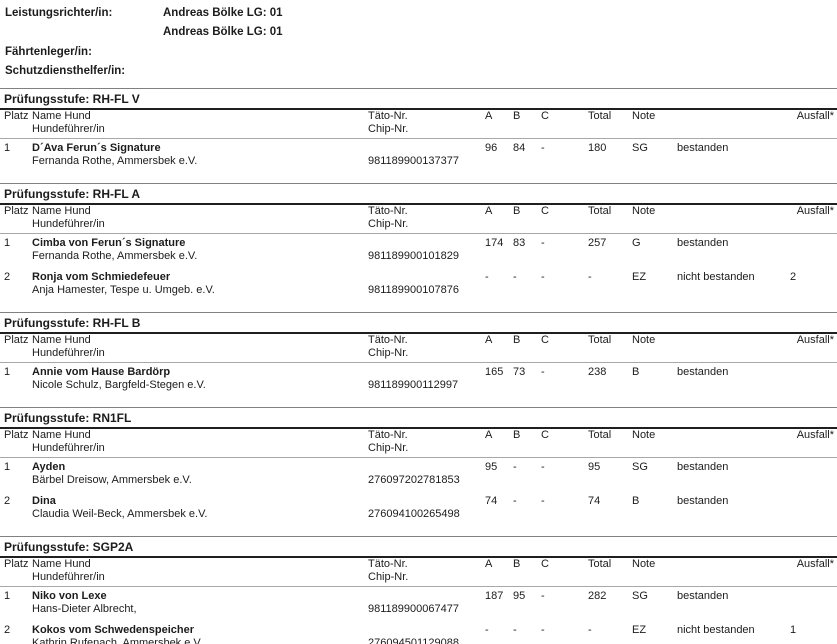 This screenshot has width=837, height=644. What do you see at coordinates (123, 290) in the screenshot?
I see `handler-name: Anja Hamester, Tespe u. Umgeb. e.V.` at bounding box center [123, 290].